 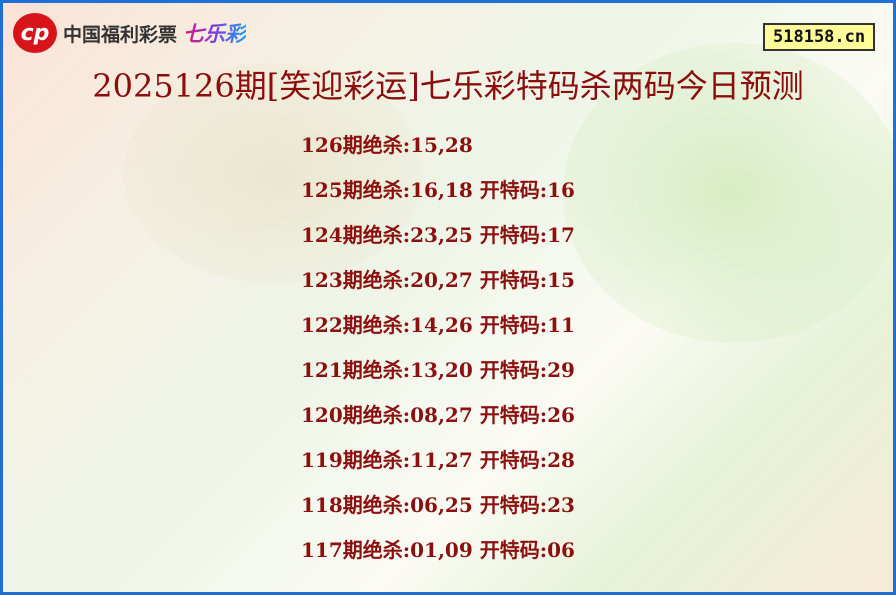 I want to click on background-decoration, so click(x=273, y=173).